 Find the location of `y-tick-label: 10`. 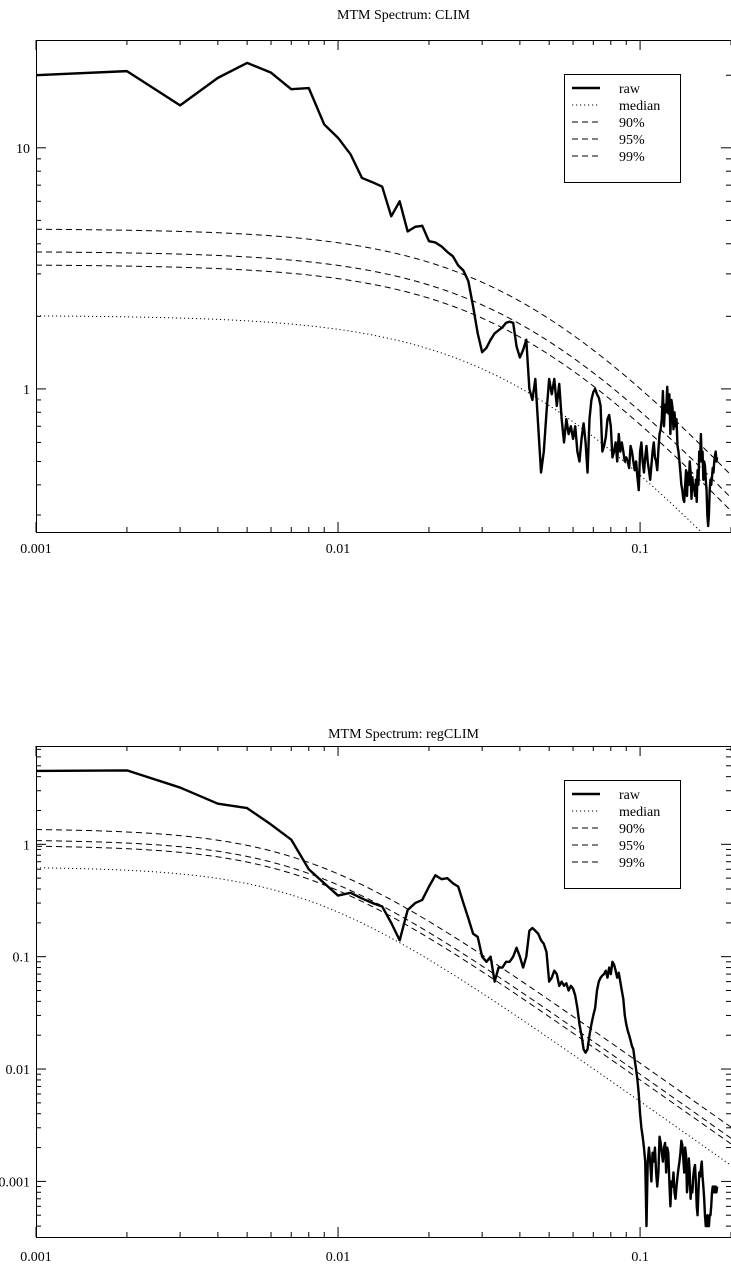

y-tick-label: 10 is located at coordinates (23, 149).